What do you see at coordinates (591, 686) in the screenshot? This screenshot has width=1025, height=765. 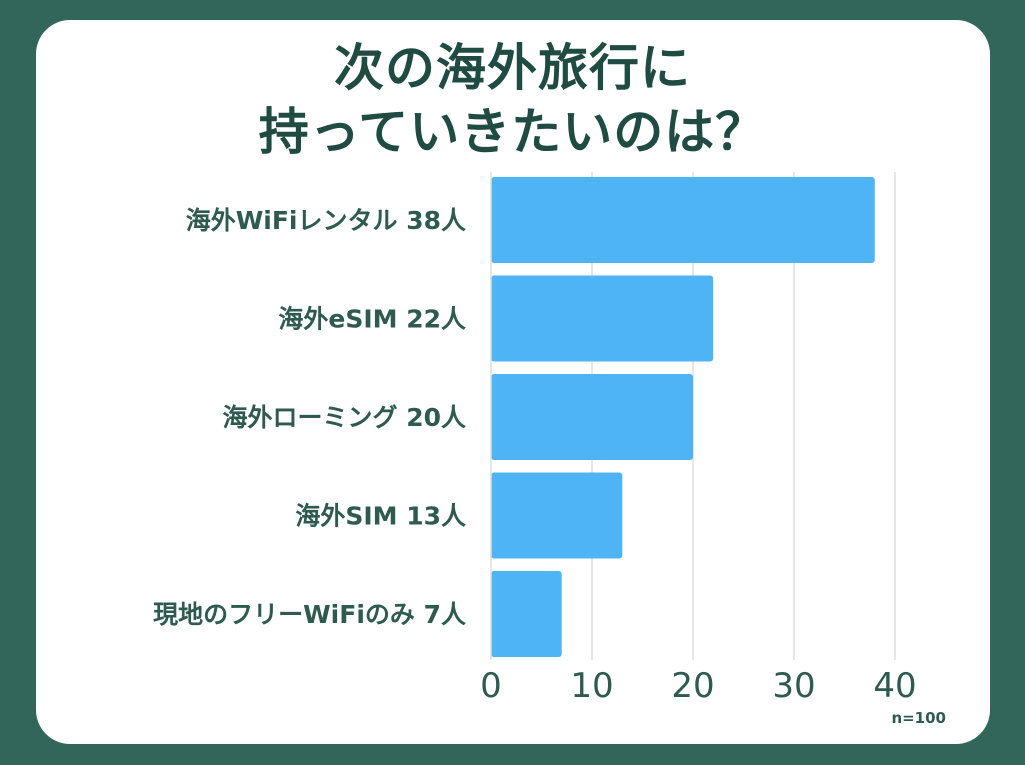 I see `x-tick-label: 10` at bounding box center [591, 686].